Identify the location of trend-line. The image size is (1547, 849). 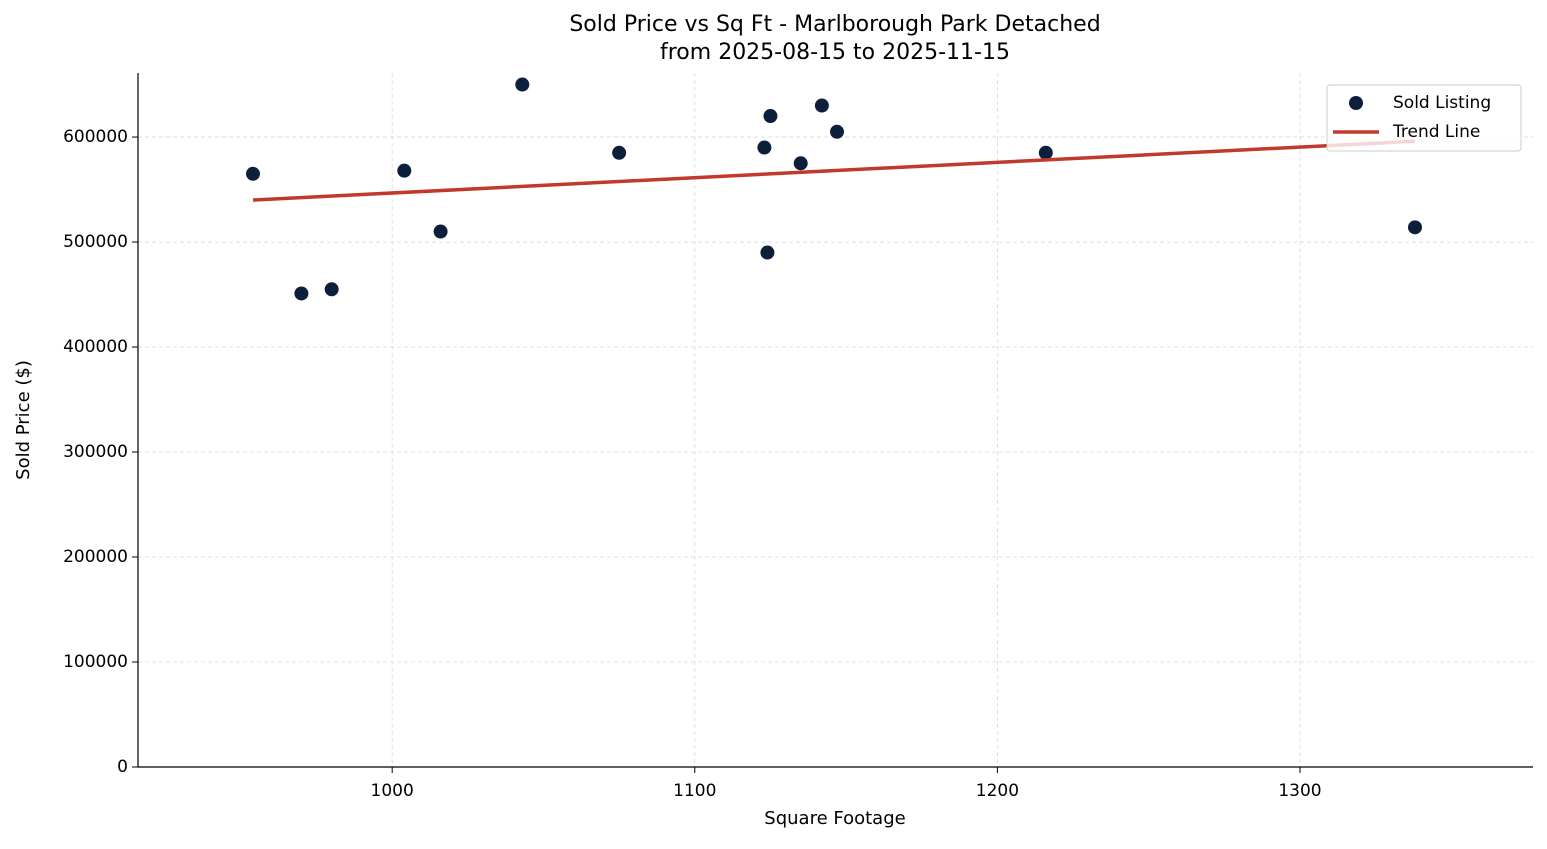
(834, 170).